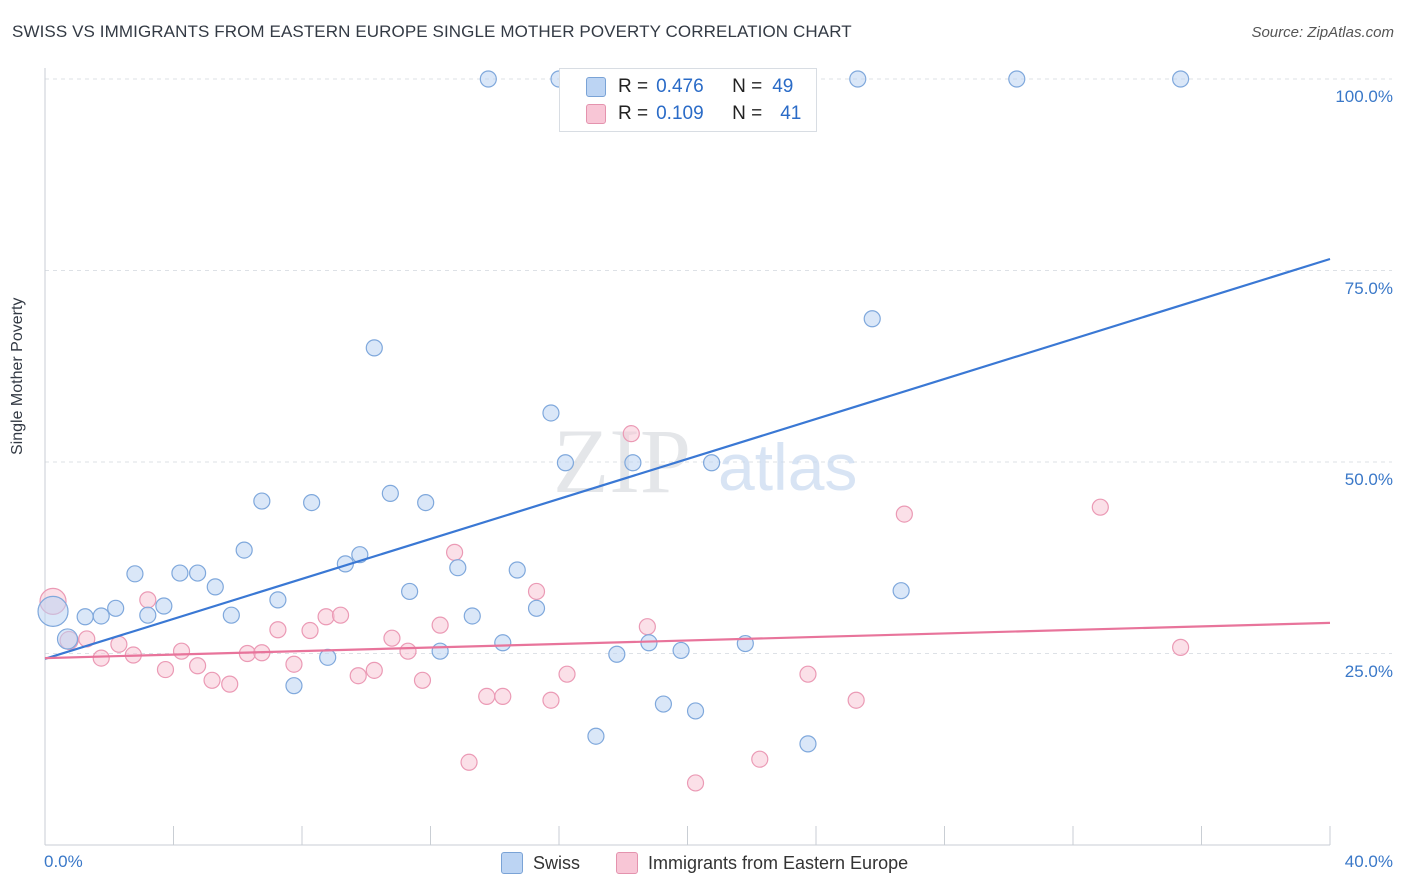  I want to click on legend-label-swiss: Swiss, so click(557, 862).